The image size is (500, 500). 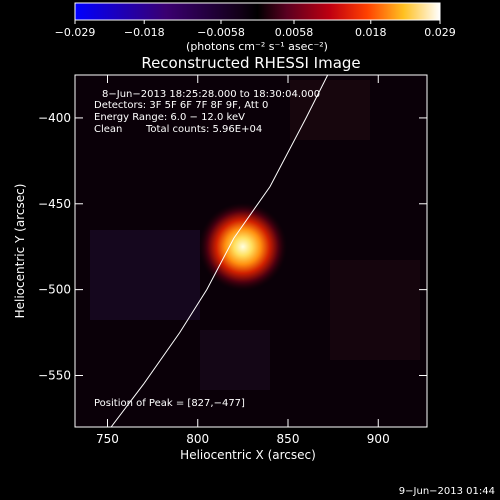 I want to click on footer-date: 9−Jun−2013 01:44, so click(x=447, y=491).